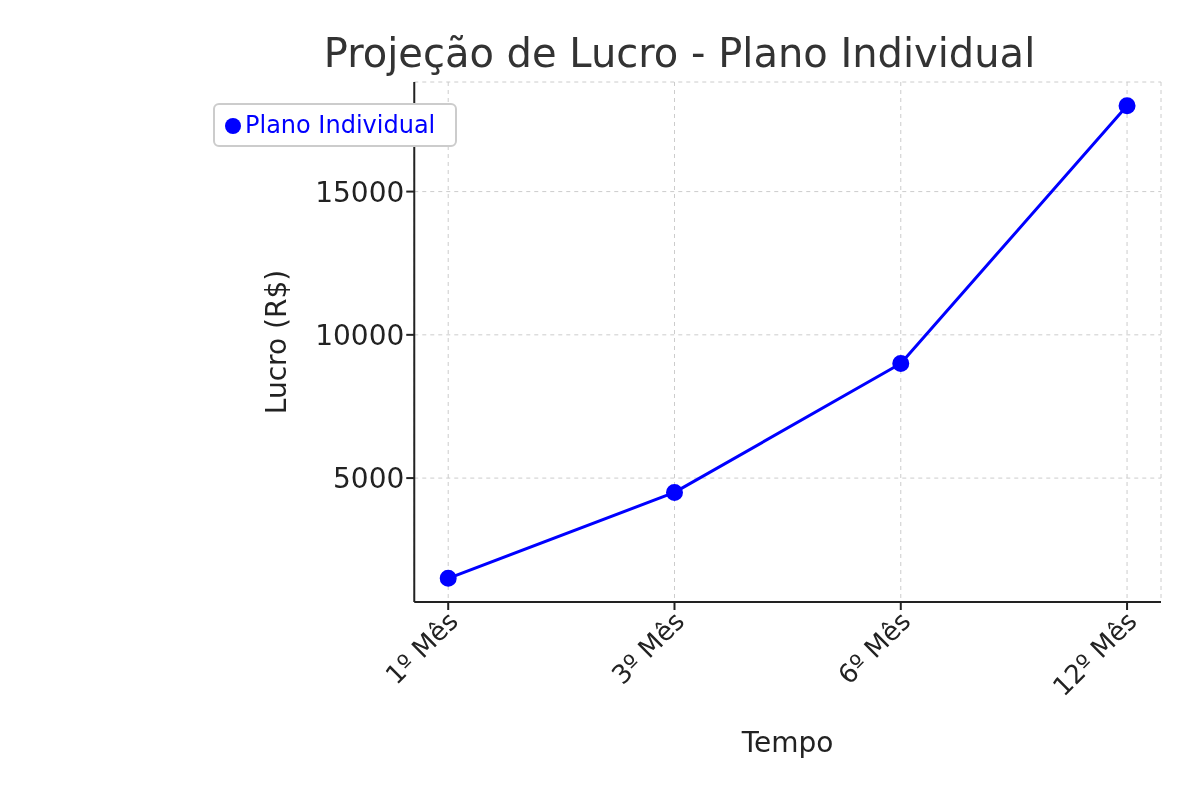 This screenshot has width=1200, height=800. What do you see at coordinates (1094, 653) in the screenshot?
I see `x-tick-label: 12º Mês` at bounding box center [1094, 653].